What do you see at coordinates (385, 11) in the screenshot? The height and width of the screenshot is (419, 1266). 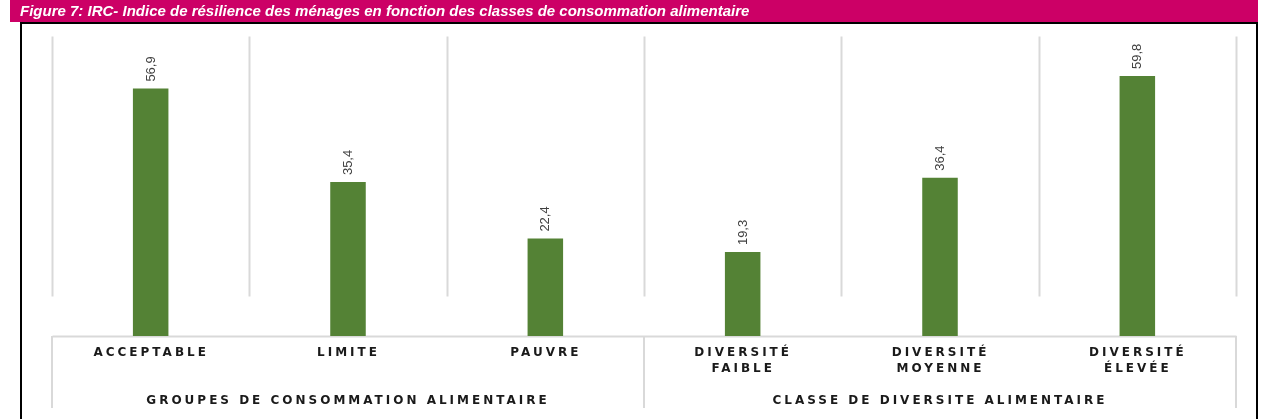 I see `chart-title: Figure 7: IRC- Indice de résilience des ménages en fonction des classes de consommation alimentaire` at bounding box center [385, 11].